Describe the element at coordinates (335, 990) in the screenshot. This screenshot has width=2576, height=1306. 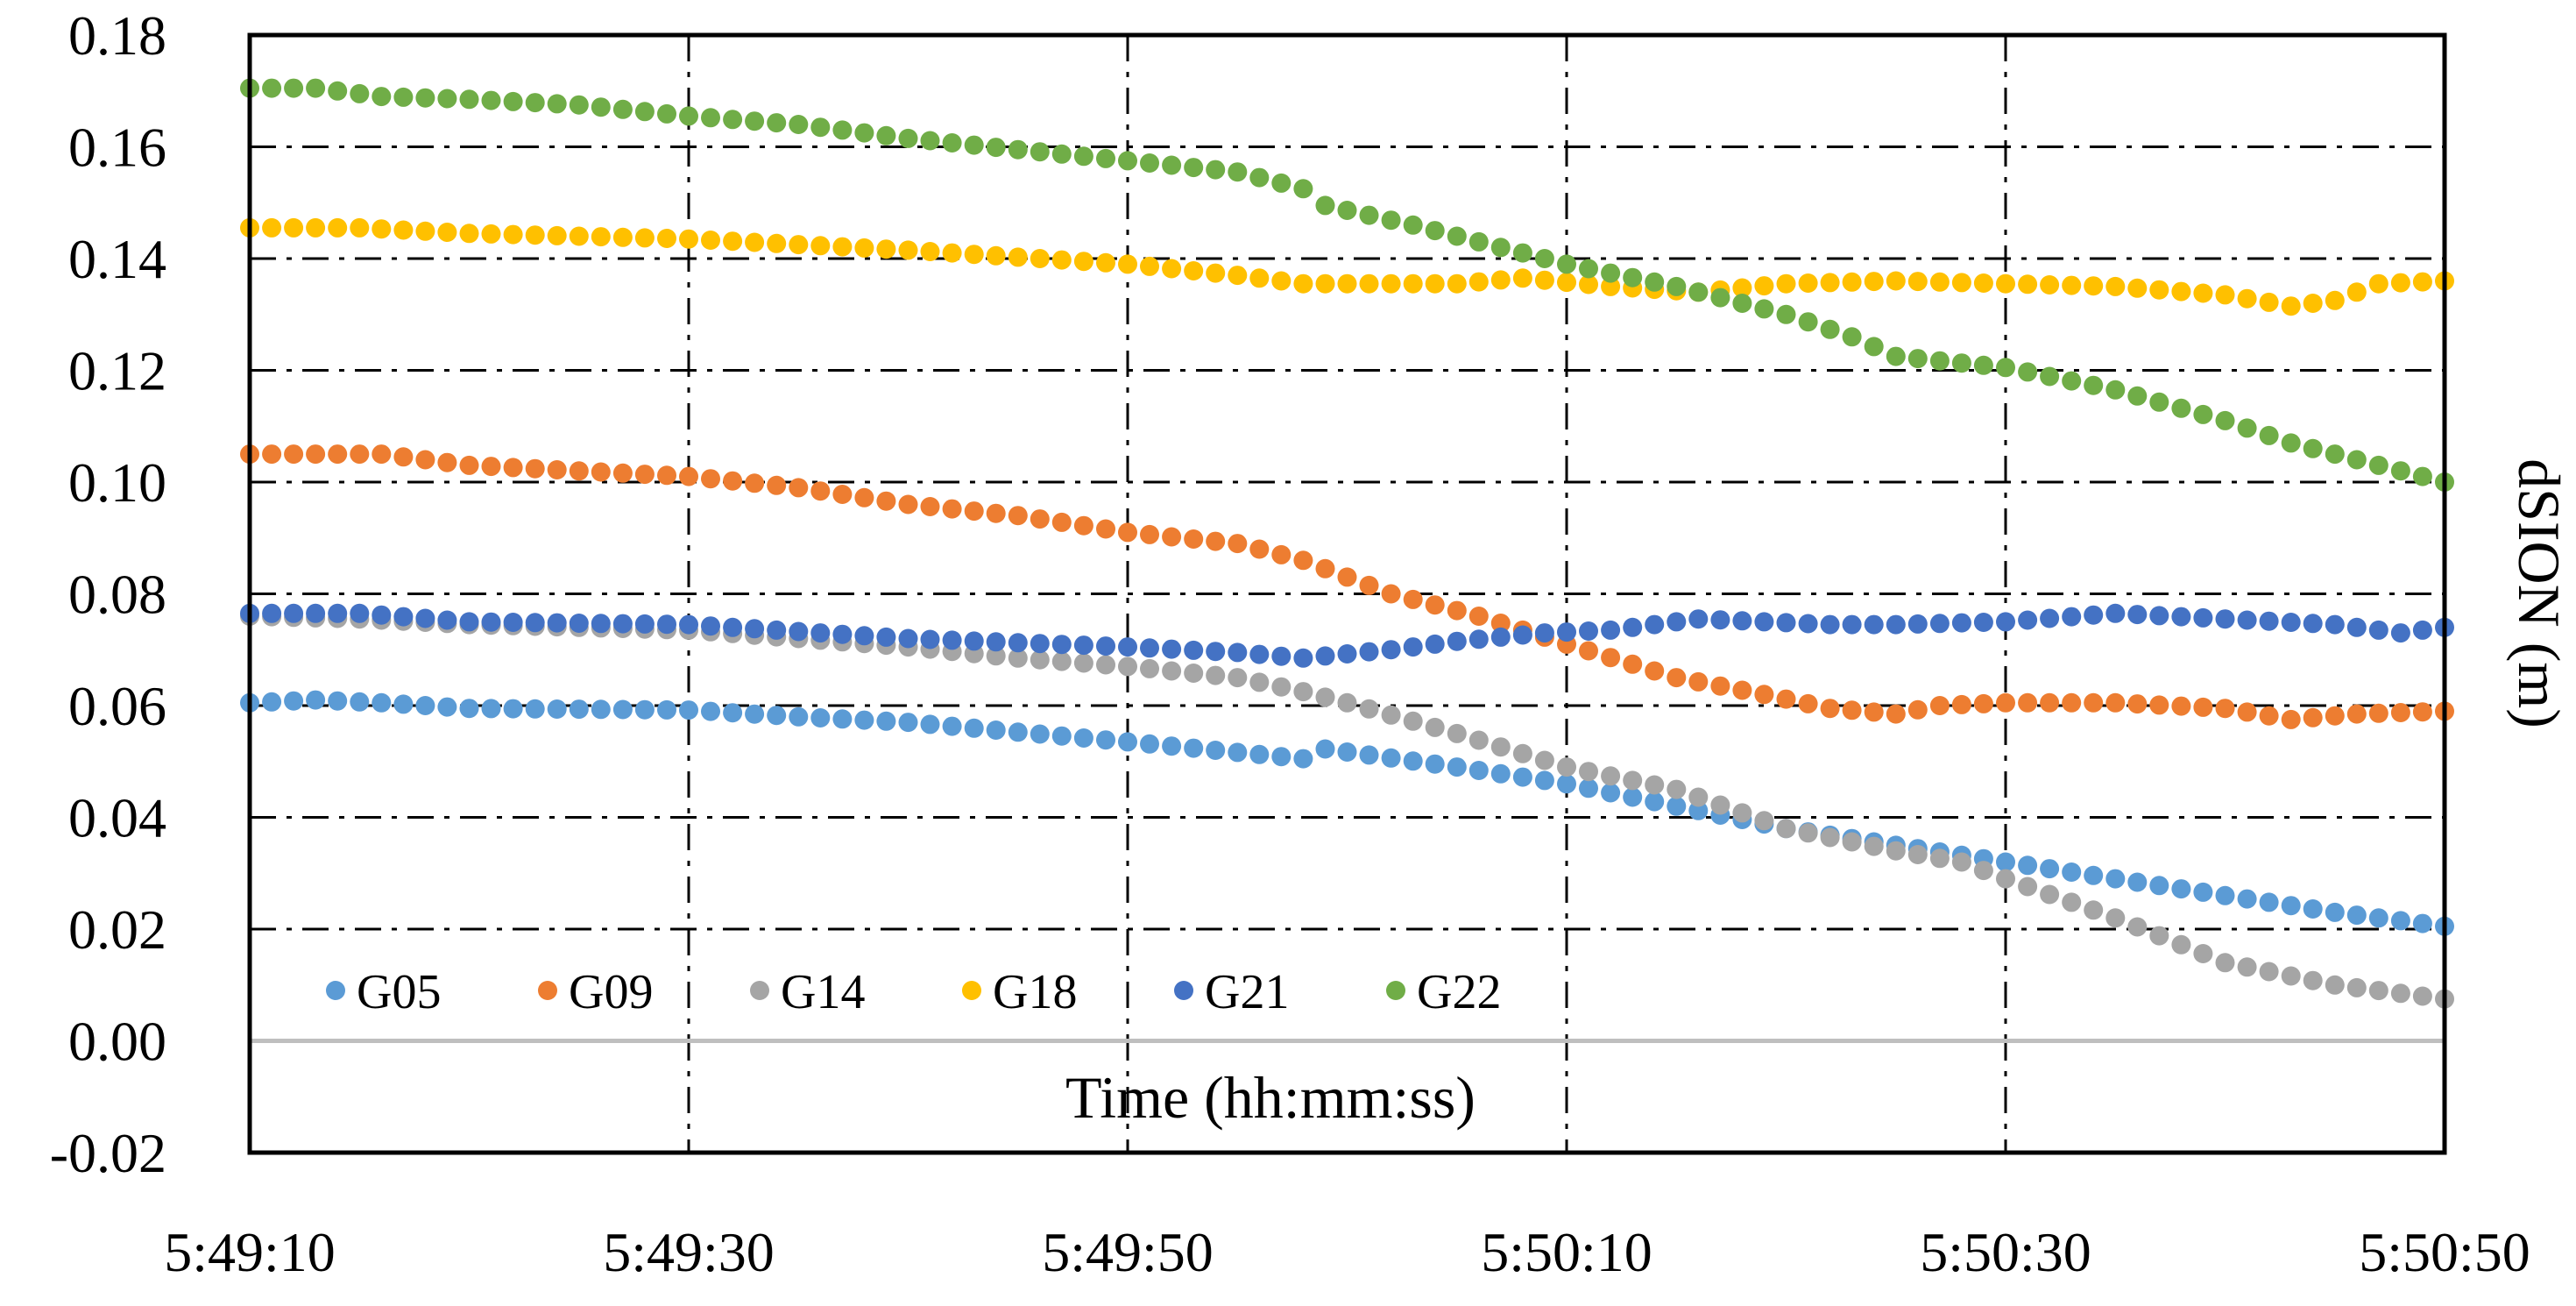
I see `legend-marker` at that location.